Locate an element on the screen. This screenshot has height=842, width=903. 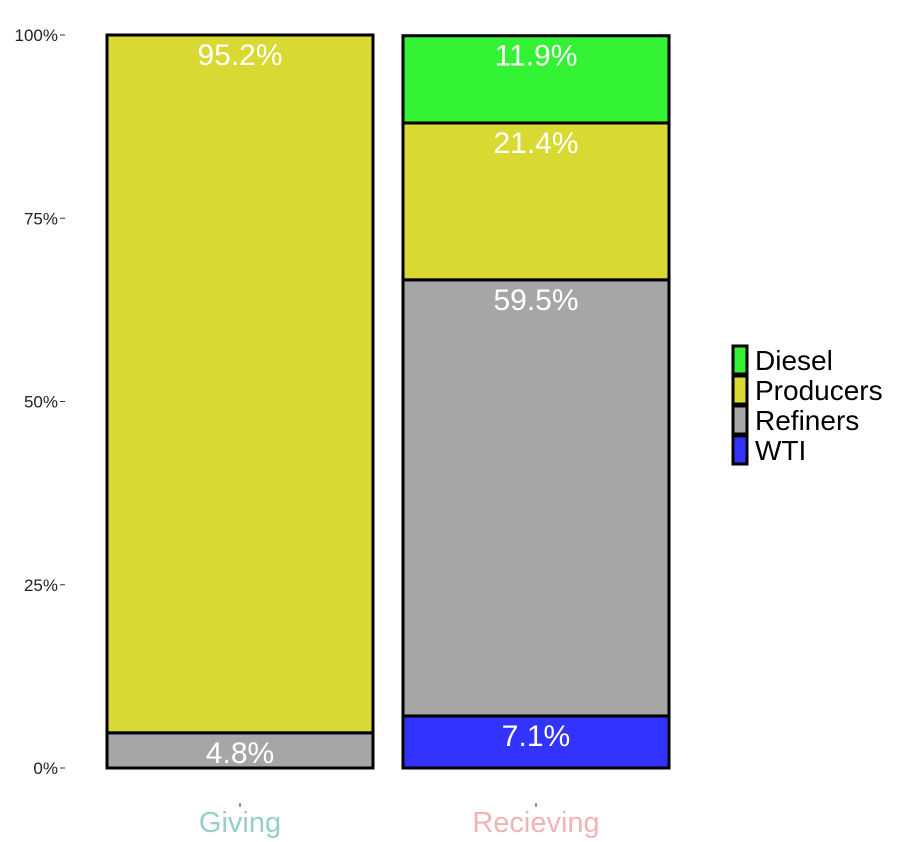
bar-segment-recieving-wti is located at coordinates (536, 742).